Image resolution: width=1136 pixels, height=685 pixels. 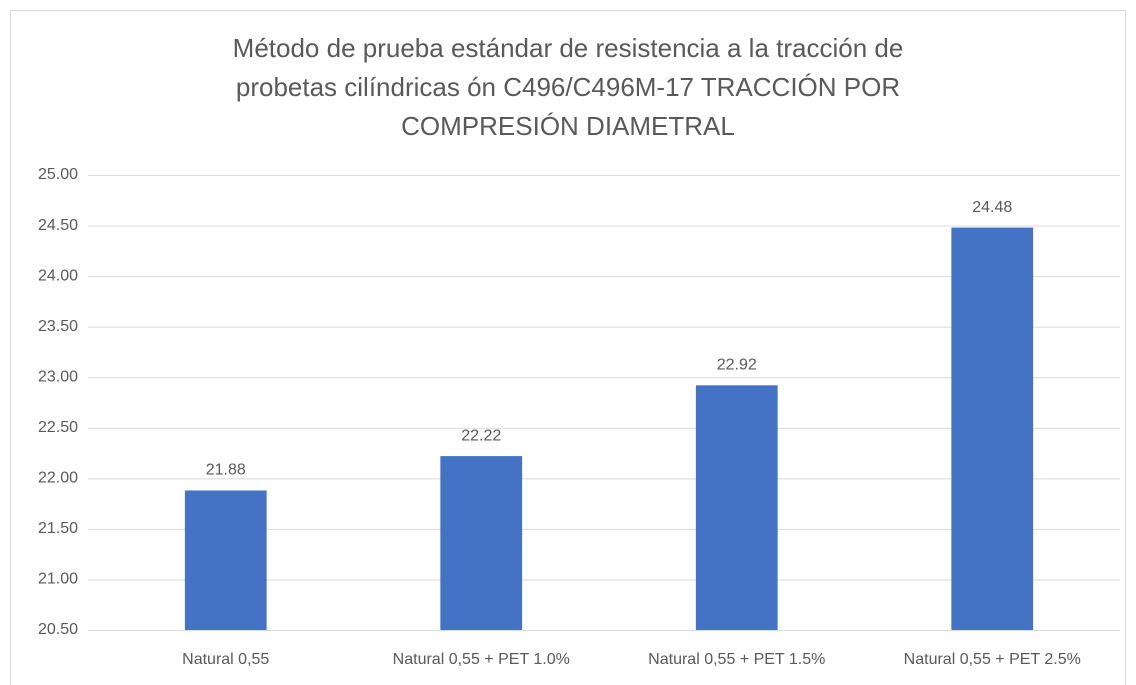 I want to click on x-tick-label: Natural 0,55 + PET 2.5%, so click(x=992, y=659).